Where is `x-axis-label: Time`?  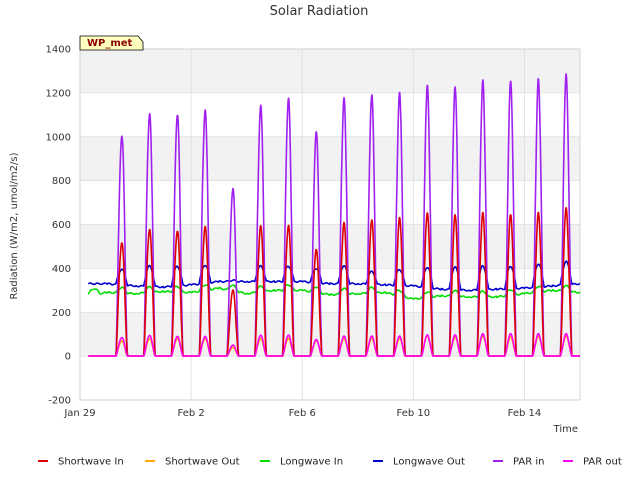 x-axis-label: Time is located at coordinates (565, 429).